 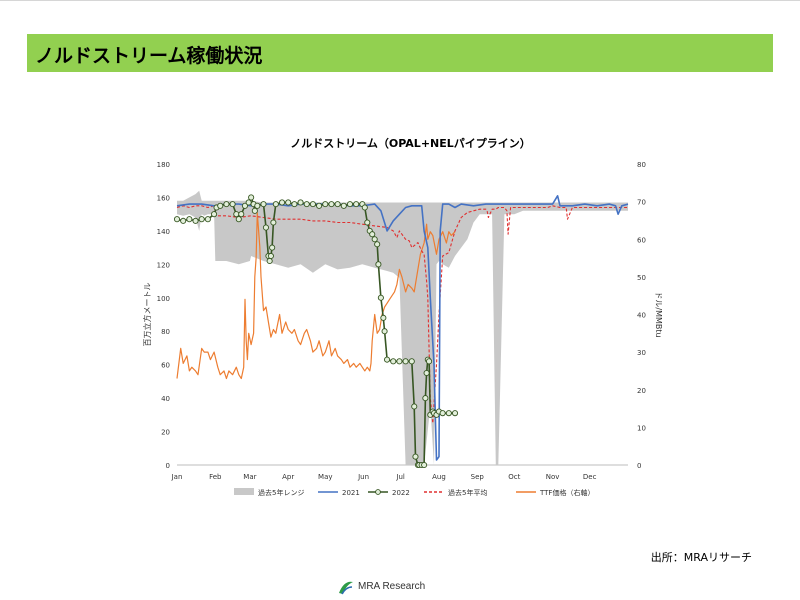 What do you see at coordinates (149, 56) in the screenshot?
I see `page-title: ノルドストリーム稼働状況` at bounding box center [149, 56].